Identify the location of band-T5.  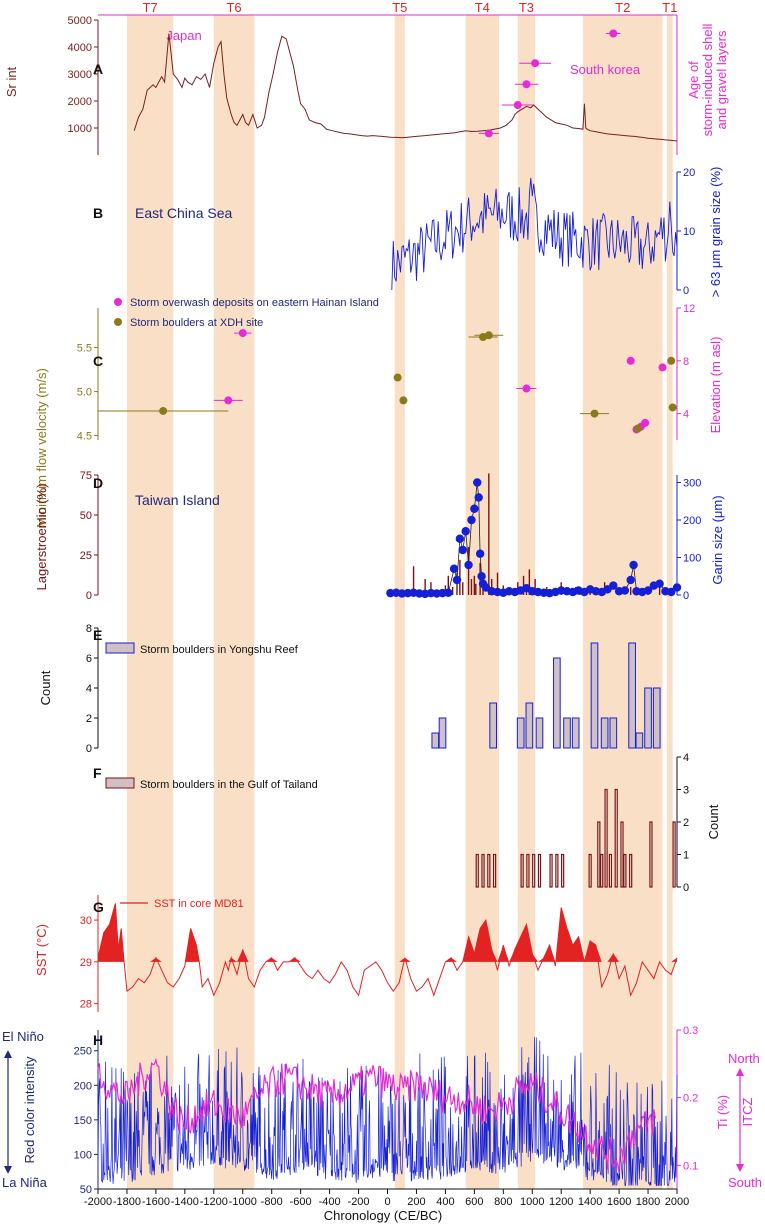
(399, 602).